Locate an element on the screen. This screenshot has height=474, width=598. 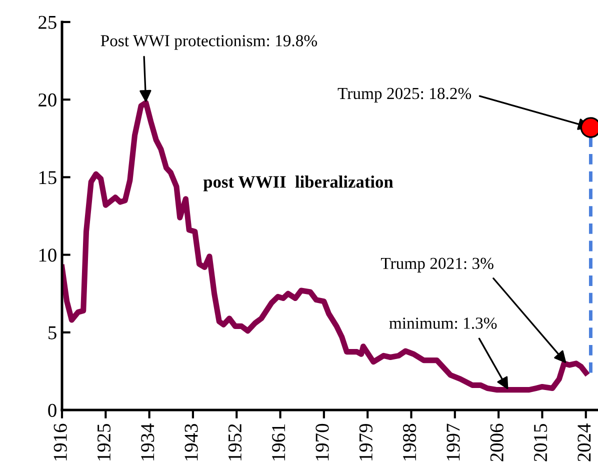
y-tick-label: 15 is located at coordinates (47, 177).